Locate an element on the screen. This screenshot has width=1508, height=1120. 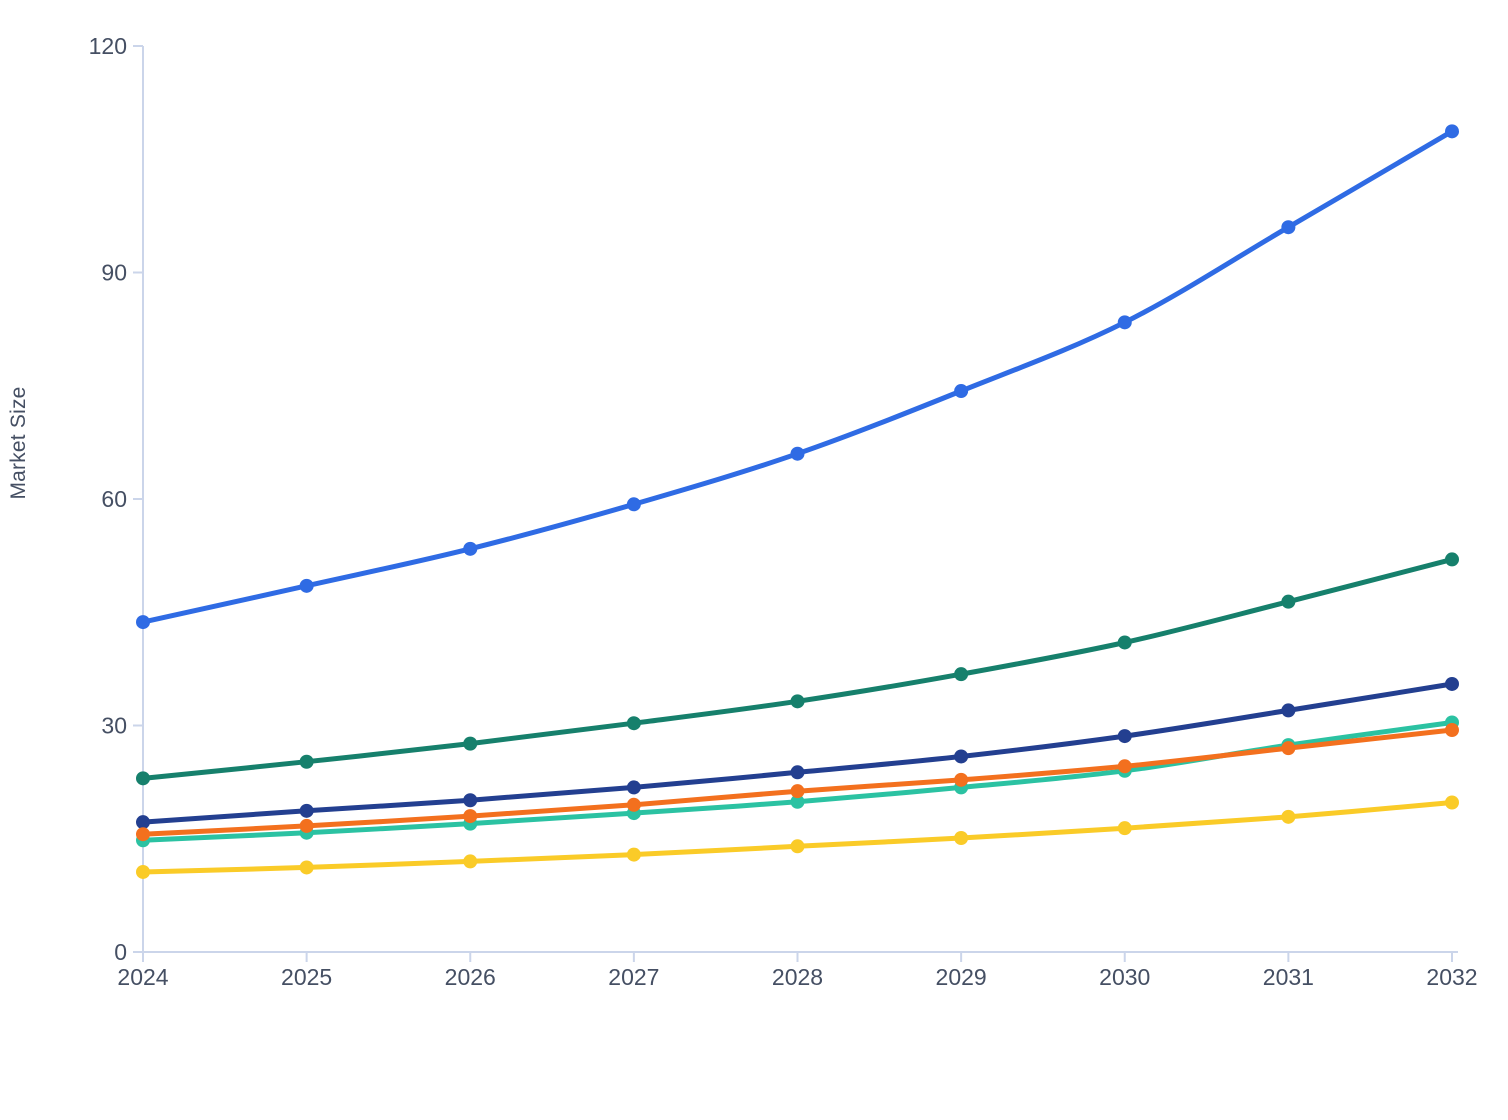
x-tick-label: 2031 is located at coordinates (1288, 977).